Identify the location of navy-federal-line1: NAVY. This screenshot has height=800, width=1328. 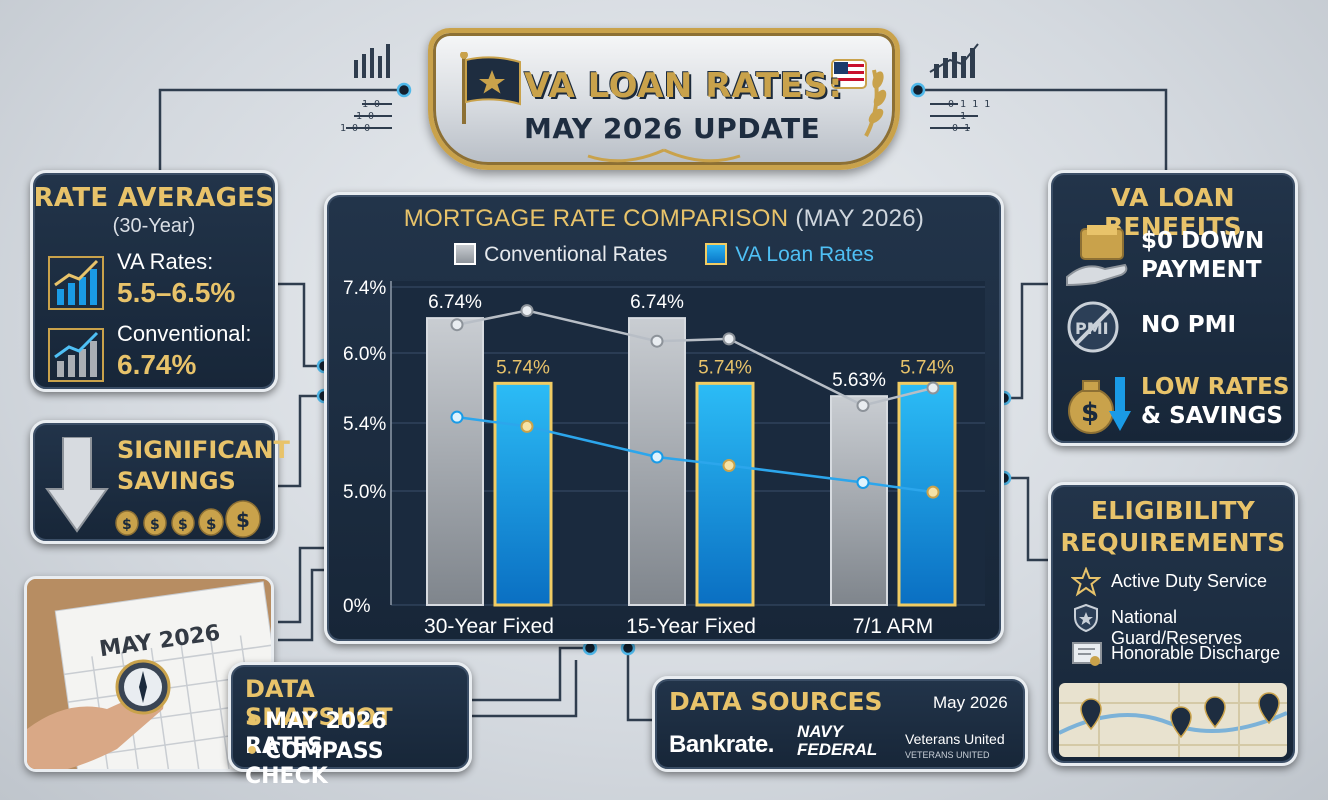
(820, 731).